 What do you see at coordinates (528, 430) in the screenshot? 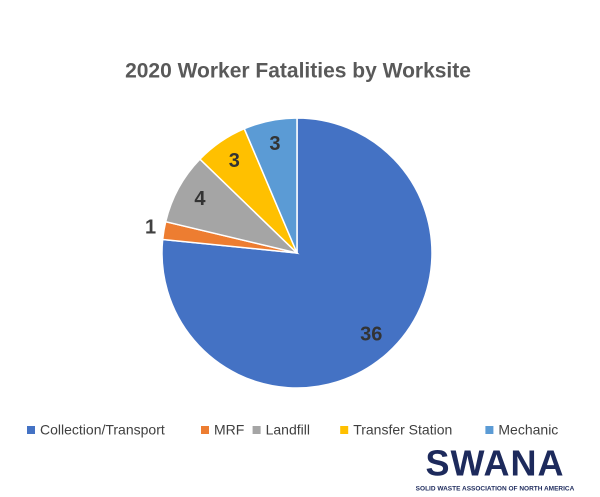
I see `legend-label: Mechanic` at bounding box center [528, 430].